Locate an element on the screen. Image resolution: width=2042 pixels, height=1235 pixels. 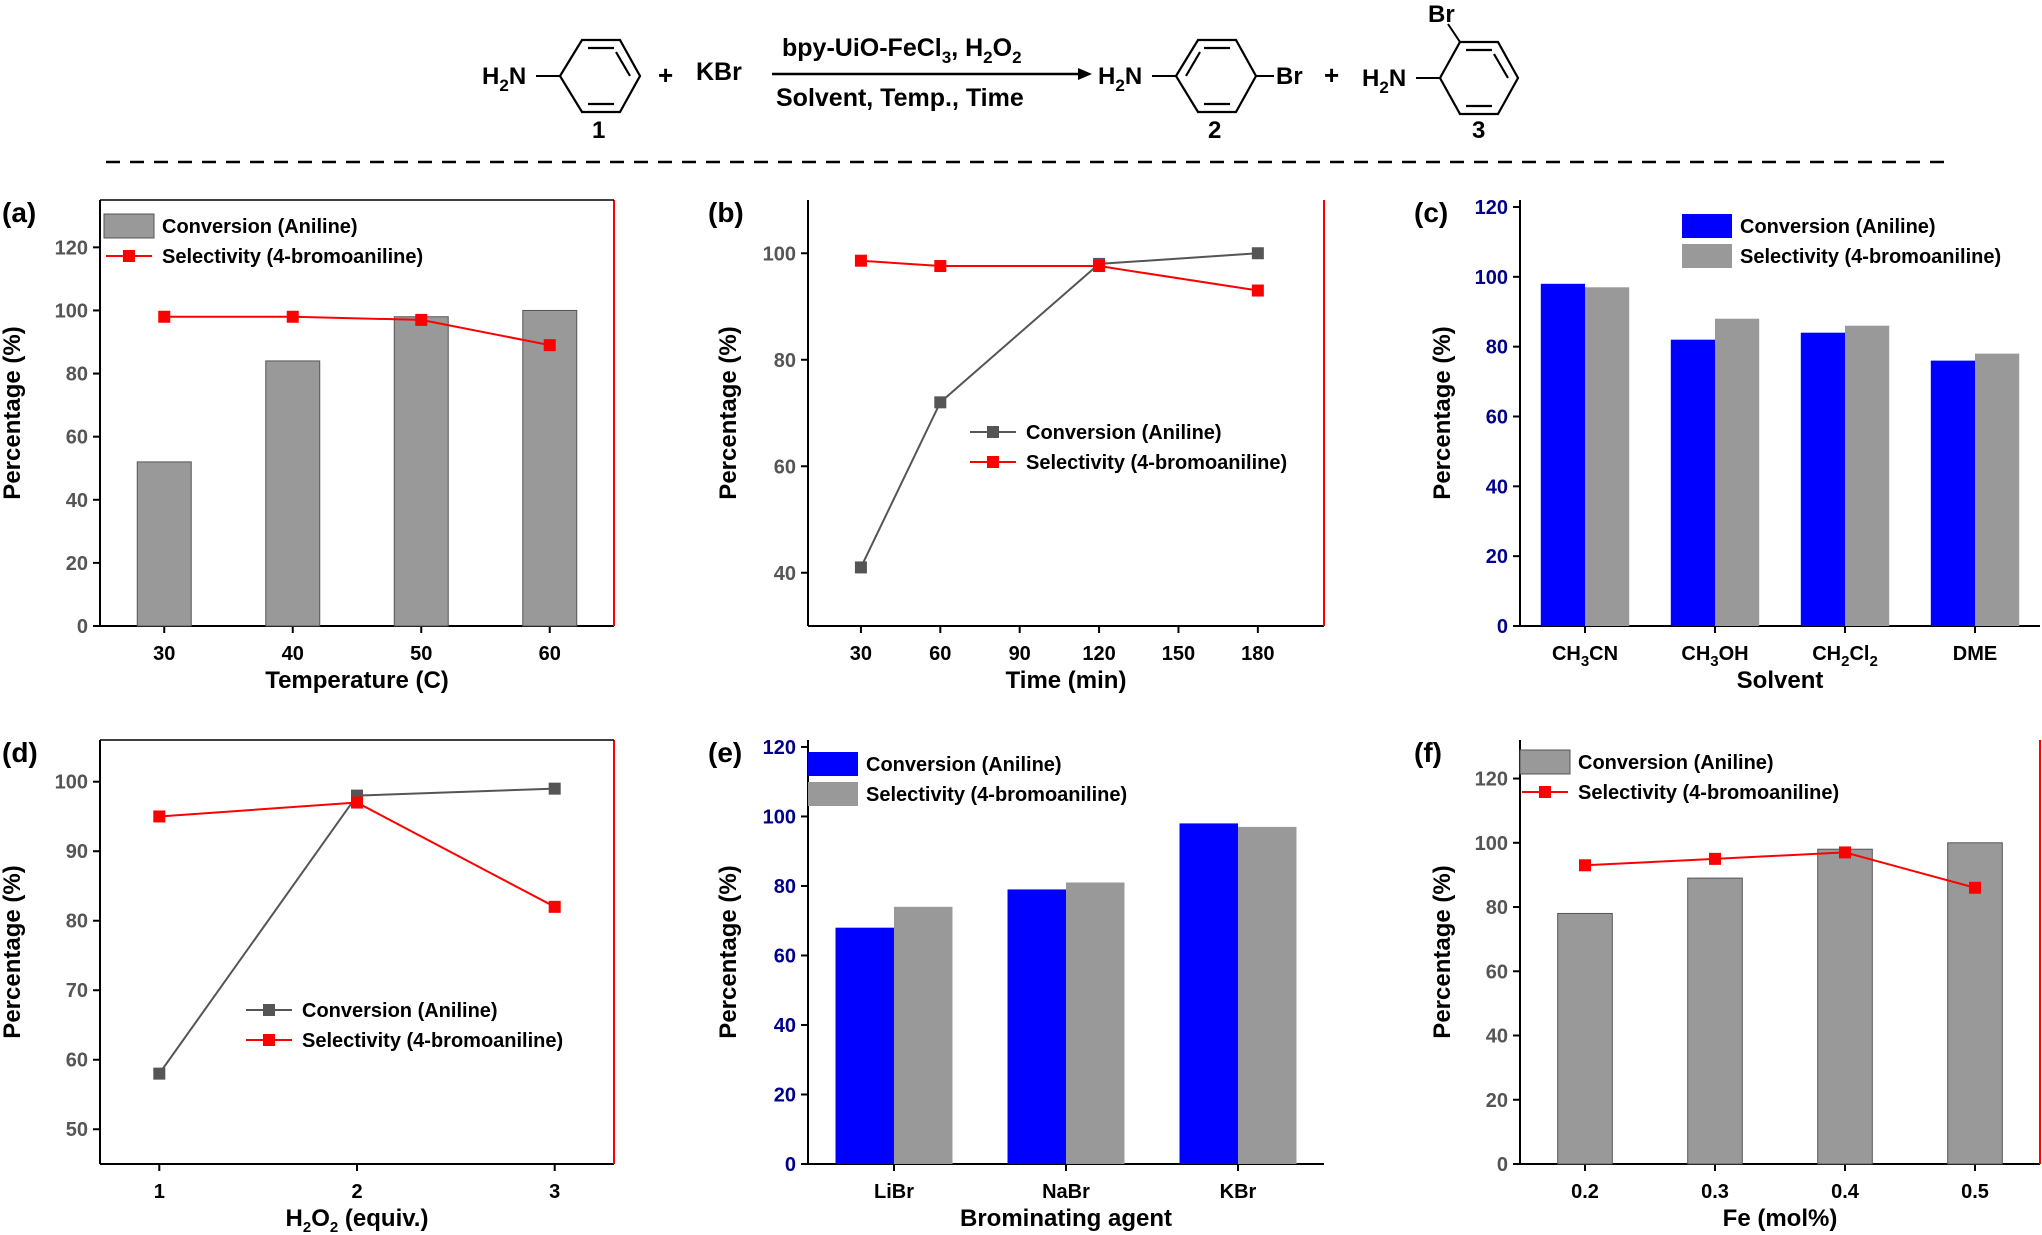
x-axis-label: H2O2 (equiv.) is located at coordinates (357, 1220).